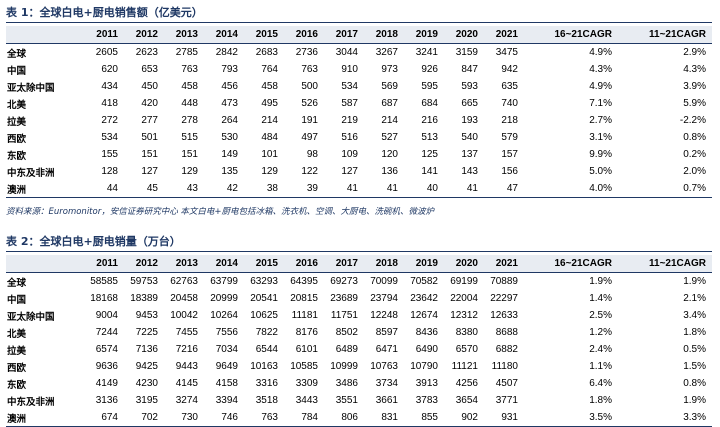 This screenshot has width=720, height=427. Describe the element at coordinates (17, 71) in the screenshot. I see `region-name: 中国` at that location.